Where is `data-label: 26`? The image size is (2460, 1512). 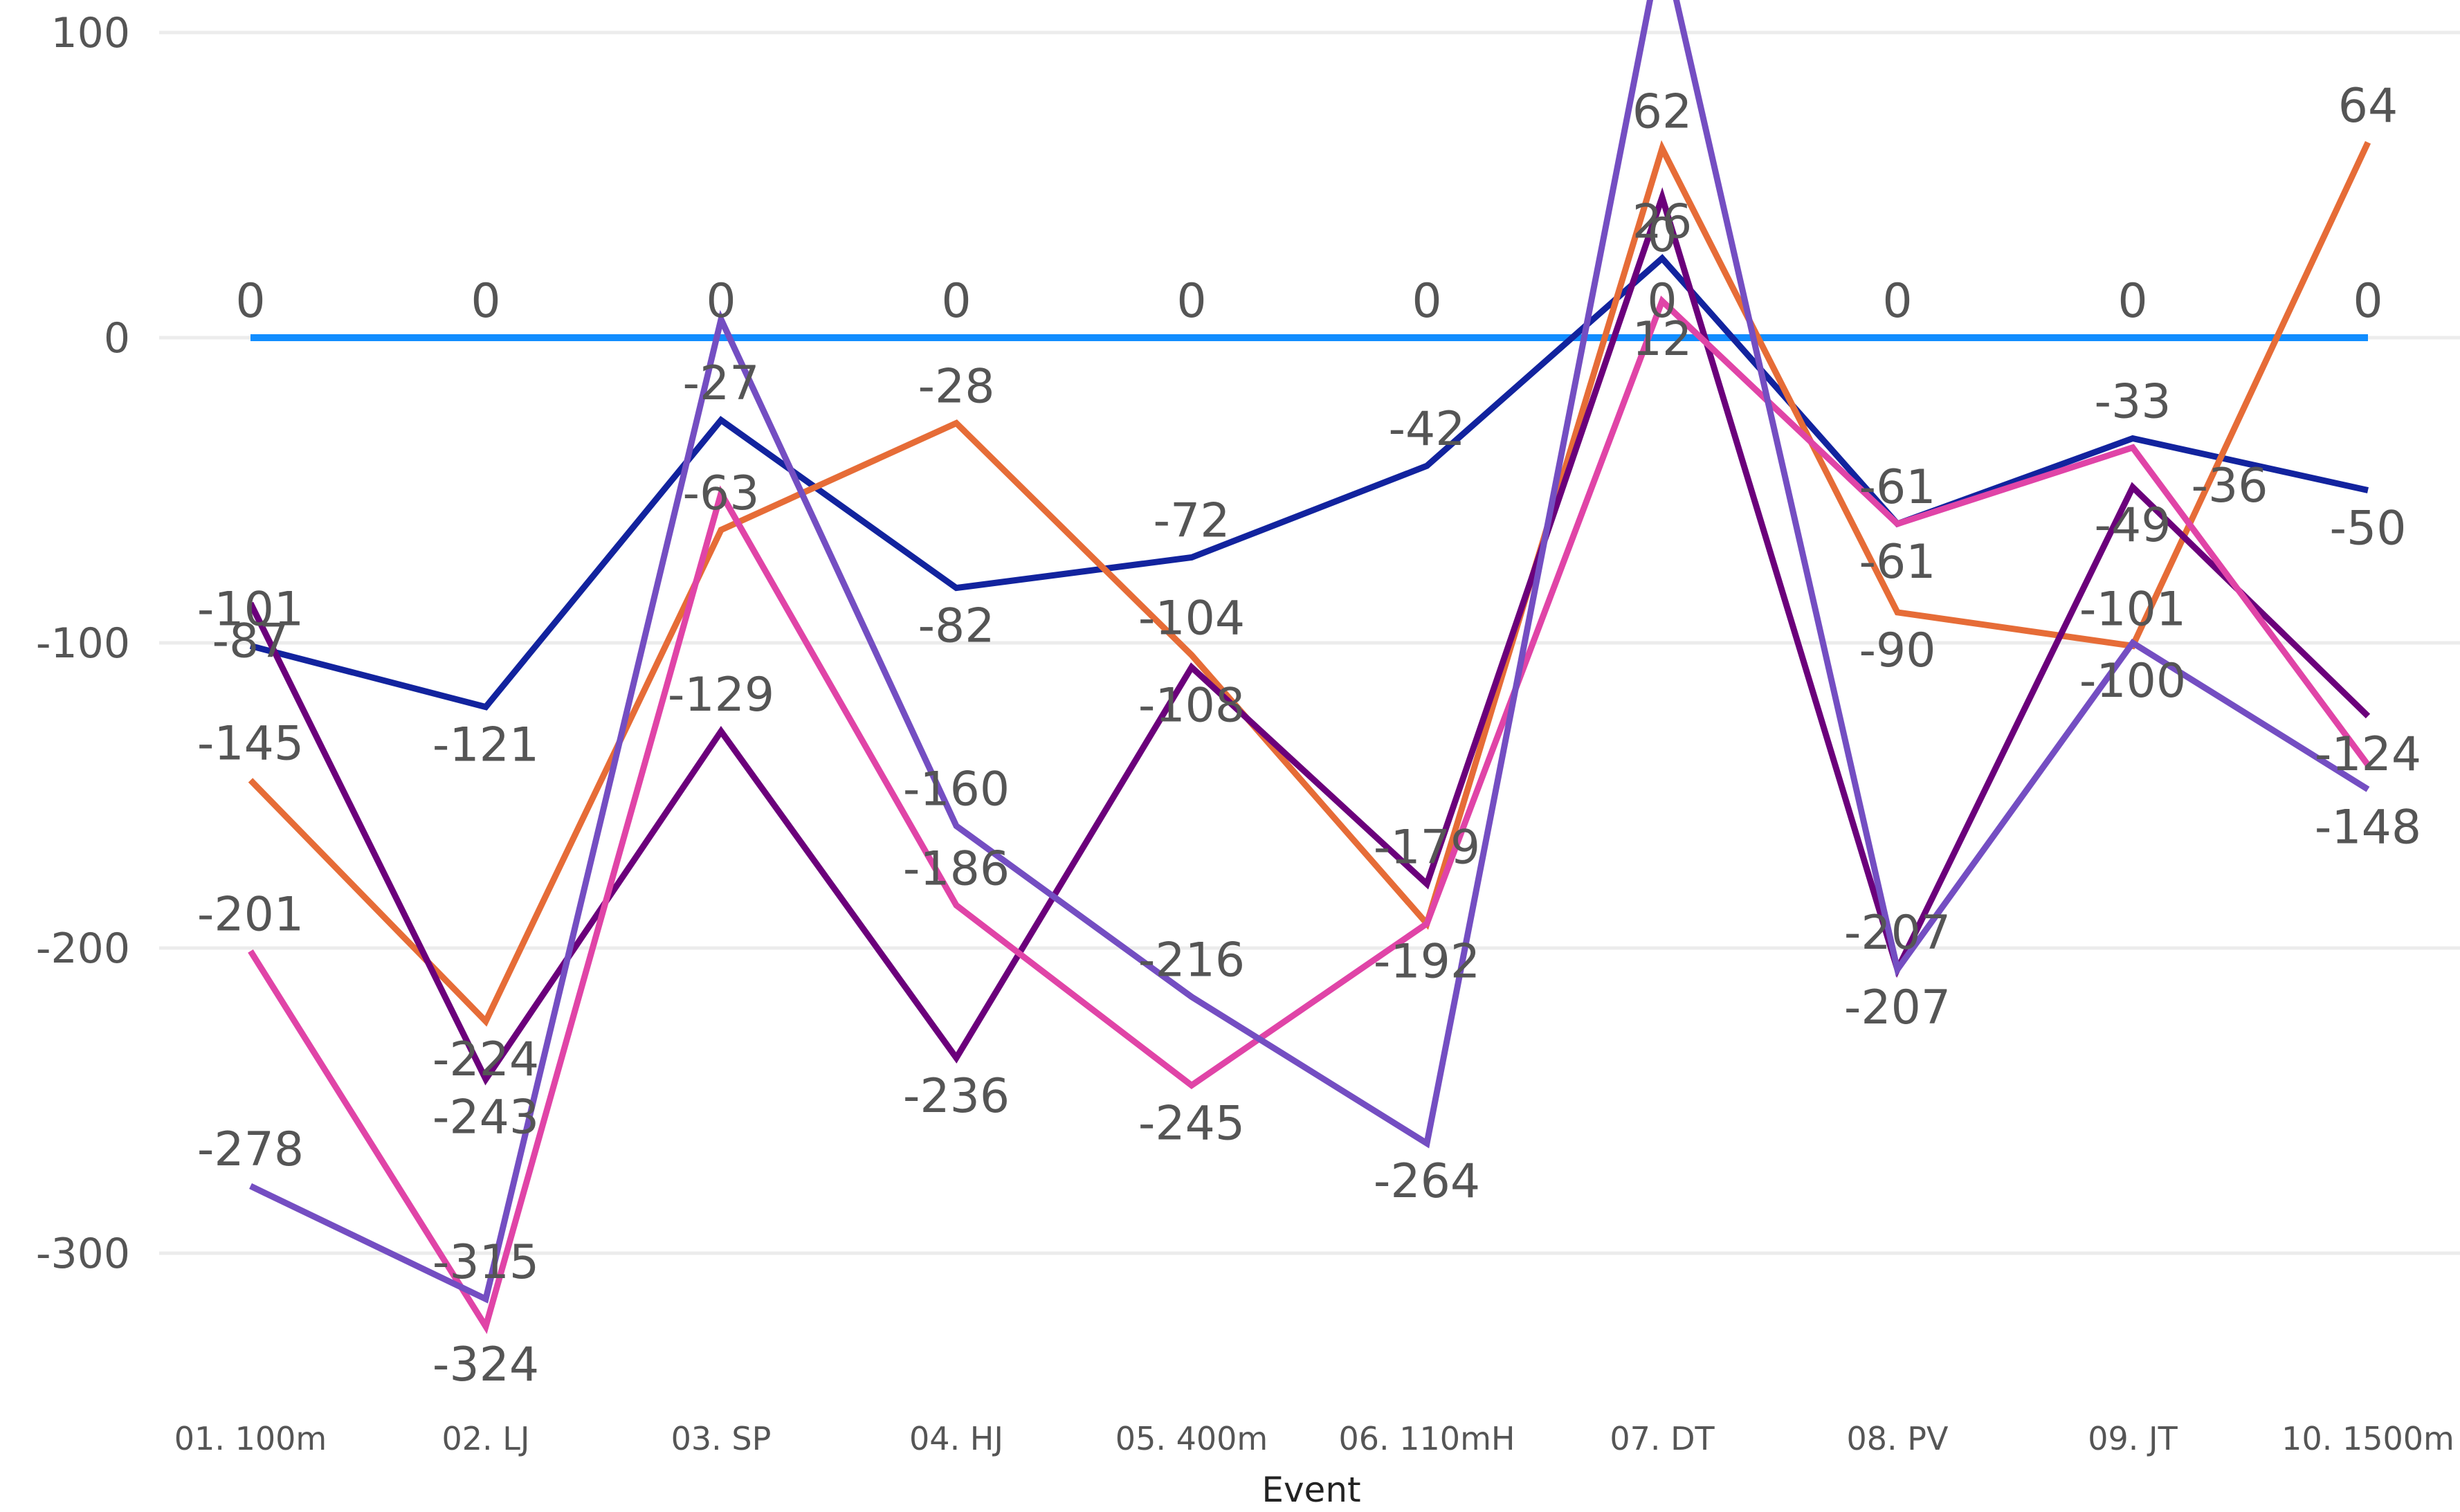
data-label: 26 is located at coordinates (1662, 221).